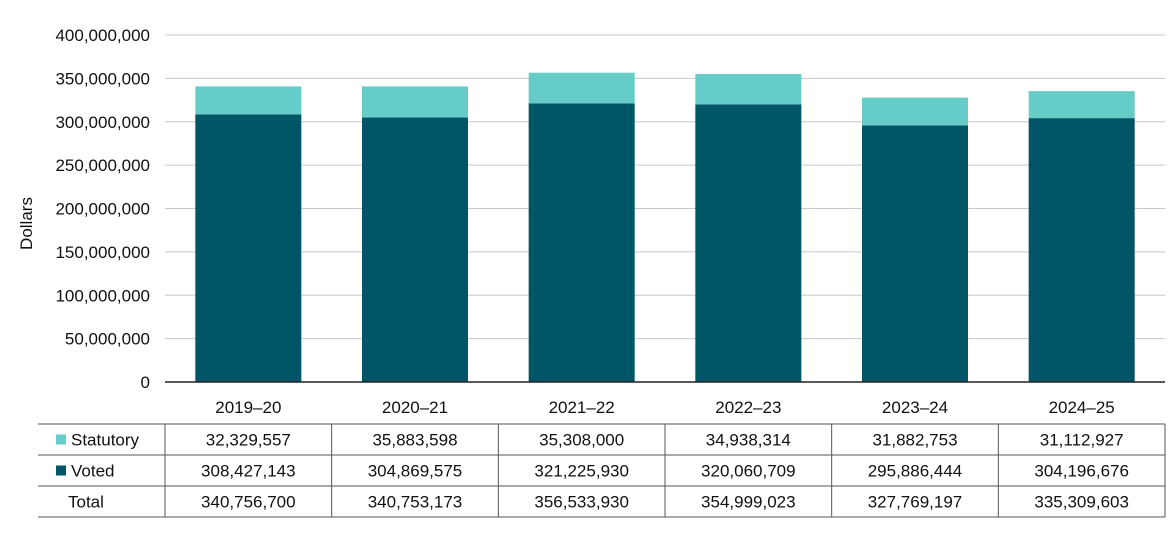 The height and width of the screenshot is (535, 1170). Describe the element at coordinates (102, 122) in the screenshot. I see `y-tick-label: 300,000,000` at that location.